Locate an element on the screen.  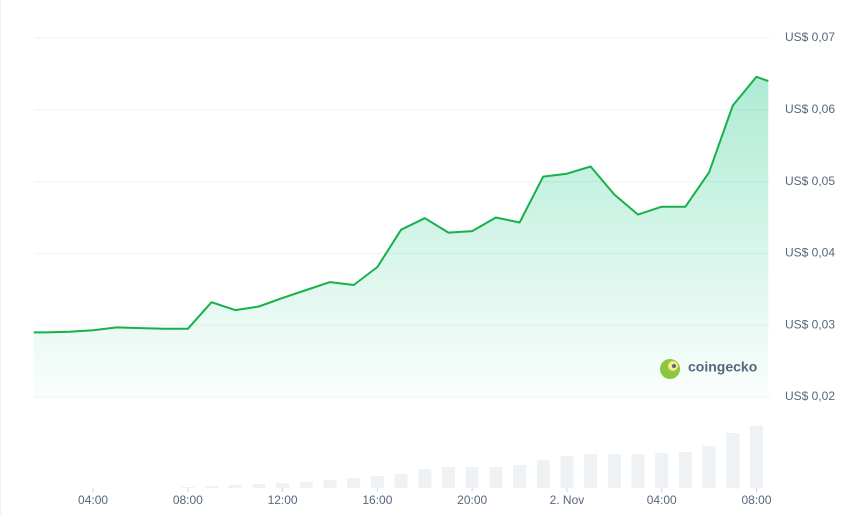
watermark: coingecko is located at coordinates (708, 369).